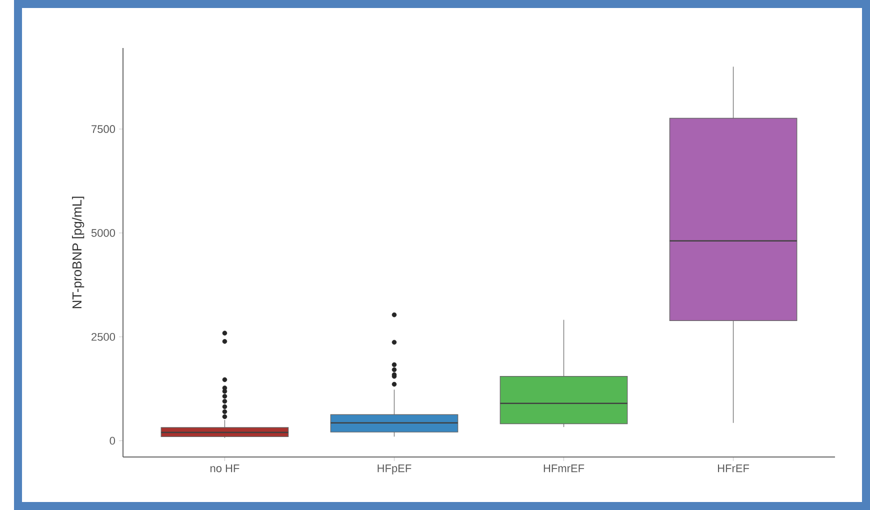  Describe the element at coordinates (78, 252) in the screenshot. I see `y-axis-title: NT-proBNP [pg/mL]` at that location.